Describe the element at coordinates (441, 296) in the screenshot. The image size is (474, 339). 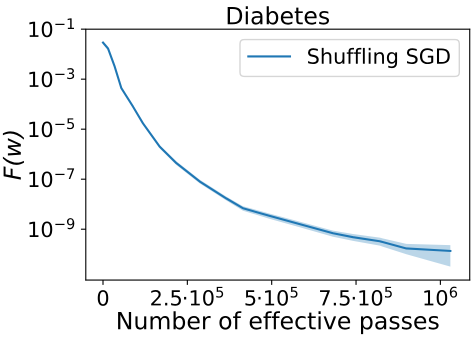
I see `x-tick-label: 10$^{6}$` at that location.